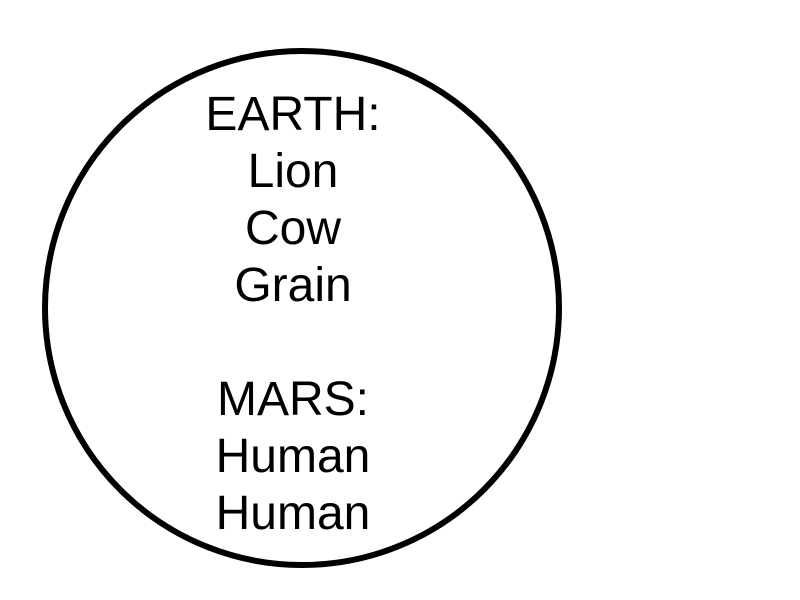 Image resolution: width=800 pixels, height=600 pixels. I want to click on earth-heading: EARTH:, so click(293, 114).